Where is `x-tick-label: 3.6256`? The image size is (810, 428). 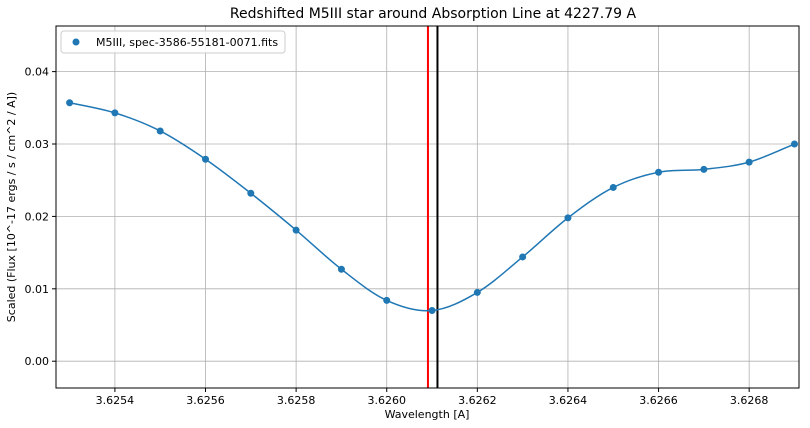
x-tick-label: 3.6256 is located at coordinates (205, 400).